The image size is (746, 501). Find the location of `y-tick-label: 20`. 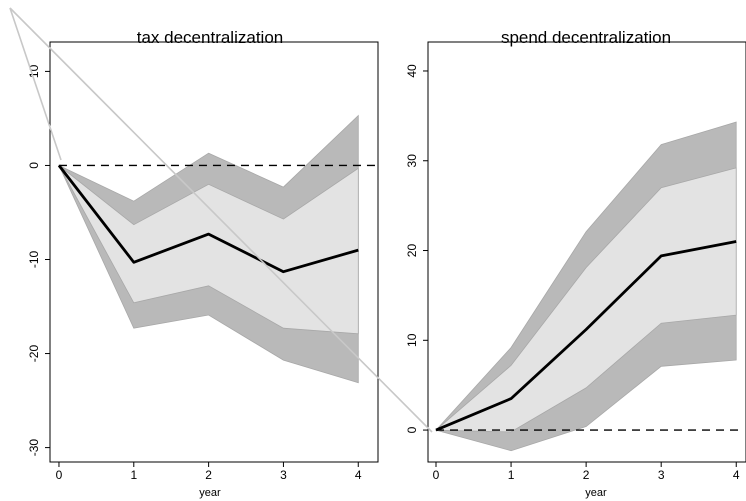

y-tick-label: 20 is located at coordinates (412, 251).